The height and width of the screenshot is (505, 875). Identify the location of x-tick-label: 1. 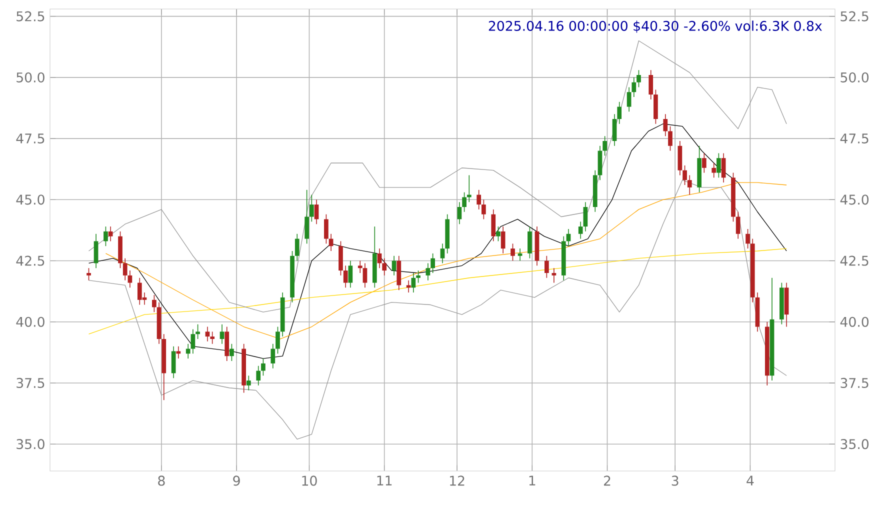
(532, 481).